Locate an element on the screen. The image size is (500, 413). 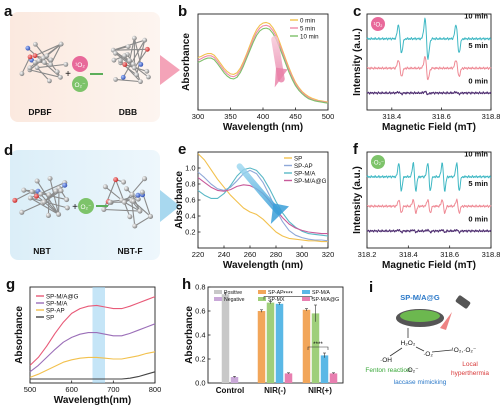
panel-d-letter: d is located at coordinates (8, 150).